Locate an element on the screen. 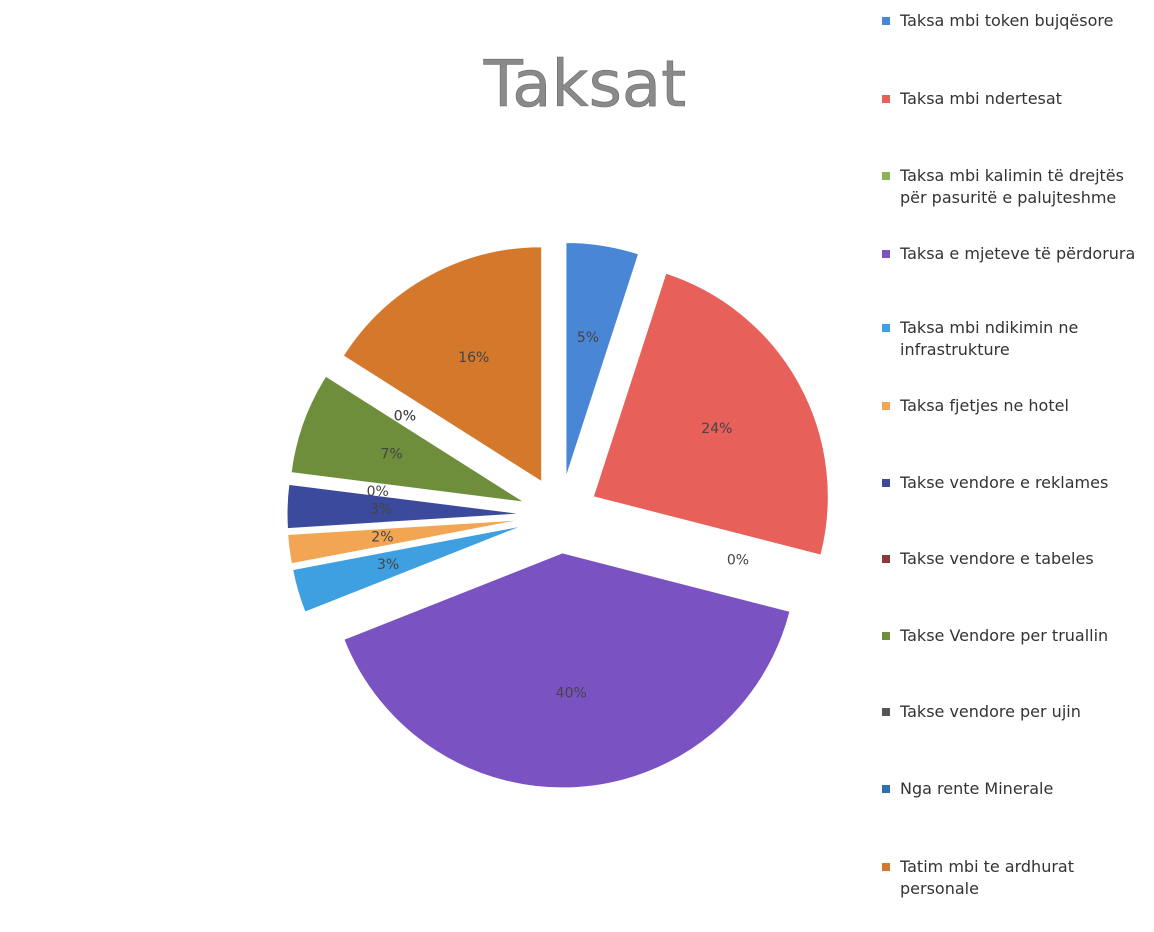  legend-item: Taksa mbi ndikimin ne infrastrukture is located at coordinates (1012, 339).